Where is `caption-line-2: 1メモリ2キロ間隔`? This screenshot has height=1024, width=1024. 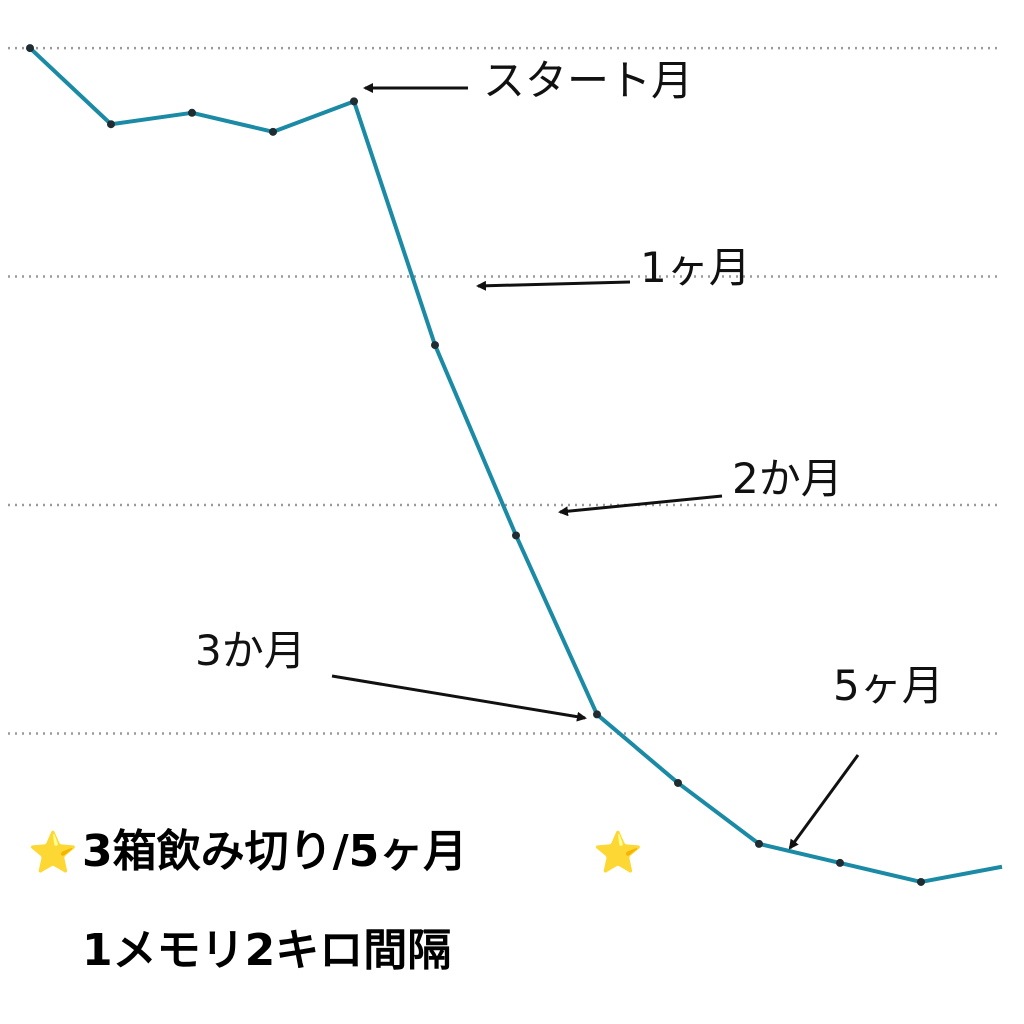 caption-line-2: 1メモリ2キロ間隔 is located at coordinates (266, 950).